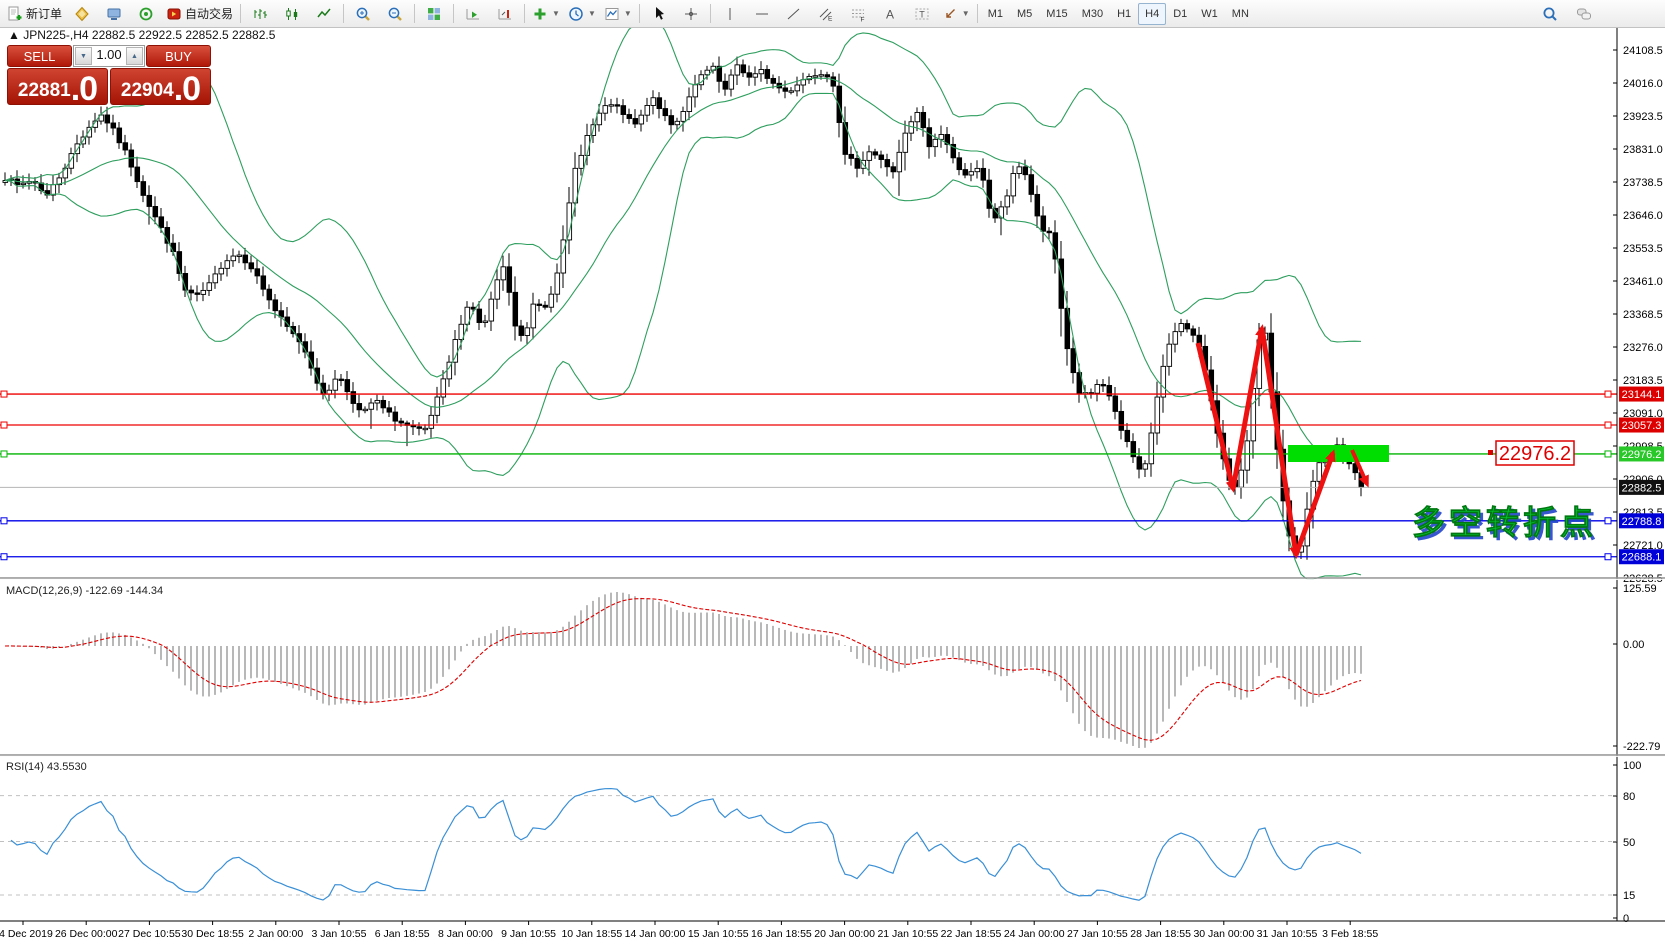  Describe the element at coordinates (83, 56) in the screenshot. I see `volume-down-button: ▼` at that location.